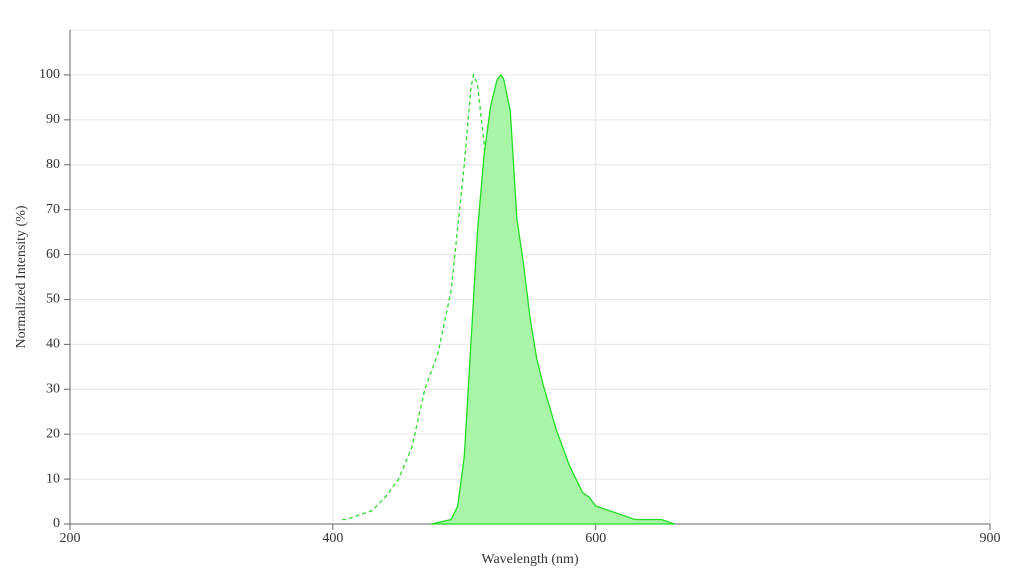 The image size is (1010, 574). Describe the element at coordinates (332, 538) in the screenshot. I see `x-tick-label: 400` at that location.